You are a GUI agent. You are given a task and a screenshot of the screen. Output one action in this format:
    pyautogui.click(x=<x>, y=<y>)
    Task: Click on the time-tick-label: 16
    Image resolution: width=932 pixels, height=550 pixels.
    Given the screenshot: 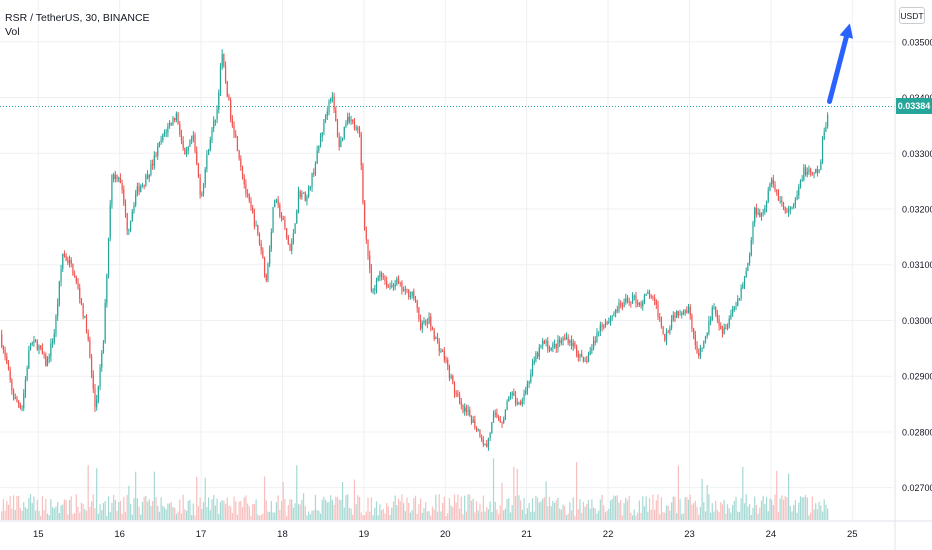 What is the action you would take?
    pyautogui.click(x=119, y=534)
    